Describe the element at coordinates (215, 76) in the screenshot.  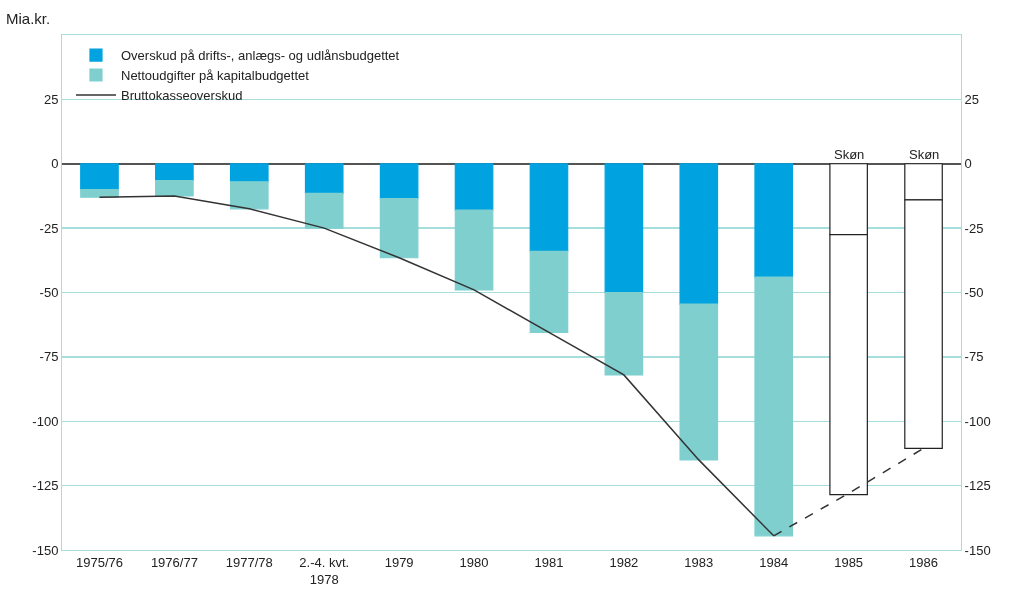
I see `legend-label: Nettoudgifter på kapitalbudgettet` at that location.